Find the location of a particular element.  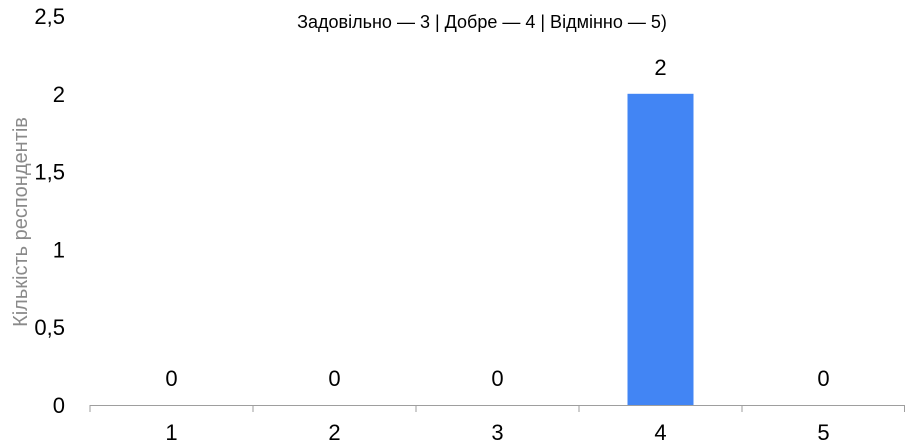

x-tick-label: 1 is located at coordinates (171, 432).